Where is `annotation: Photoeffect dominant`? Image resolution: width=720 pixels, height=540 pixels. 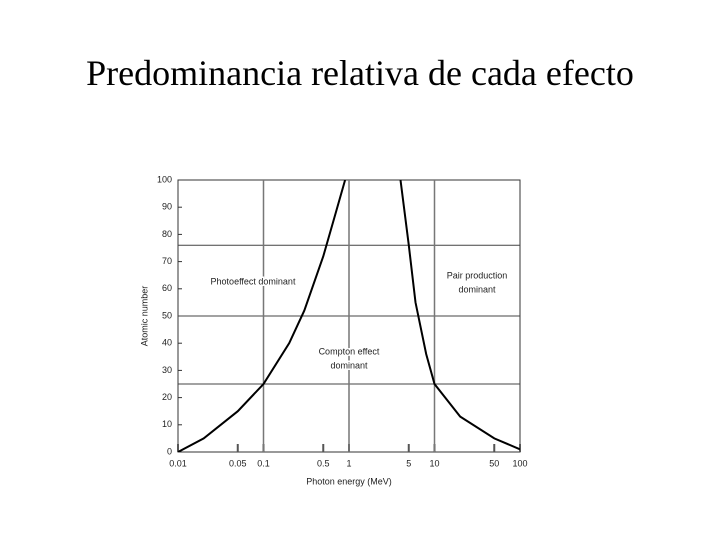 annotation: Photoeffect dominant is located at coordinates (253, 281).